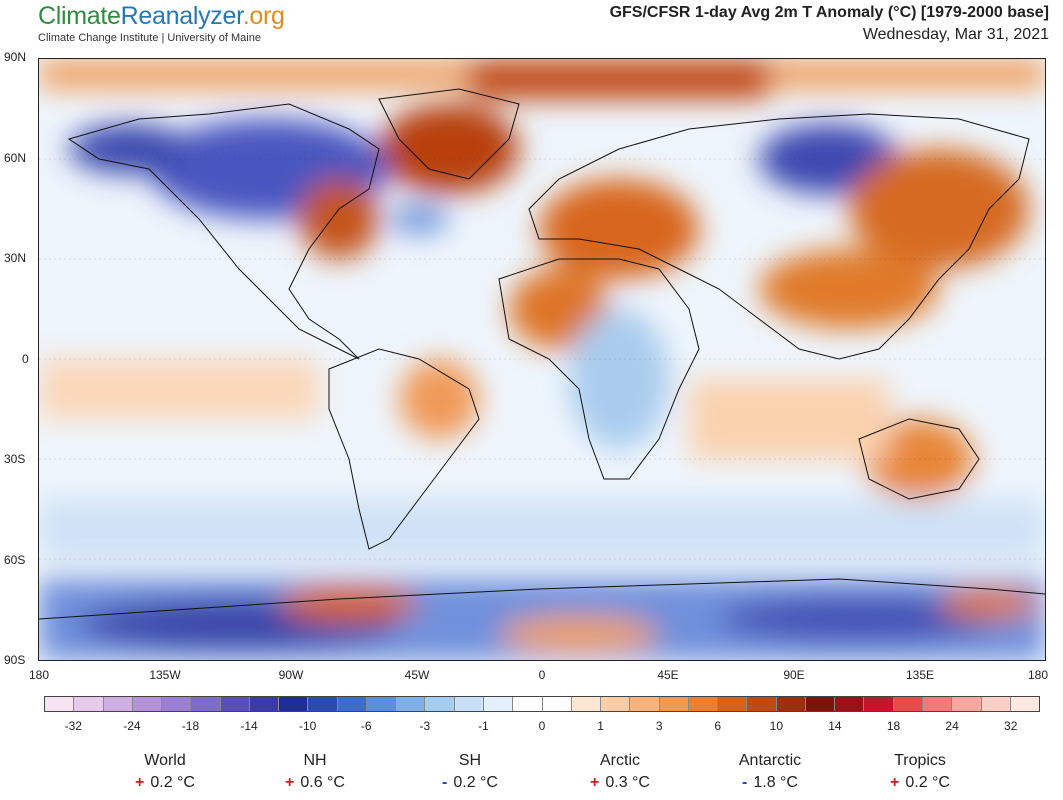 Image resolution: width=1063 pixels, height=800 pixels. What do you see at coordinates (470, 760) in the screenshot?
I see `stat-name: SH` at bounding box center [470, 760].